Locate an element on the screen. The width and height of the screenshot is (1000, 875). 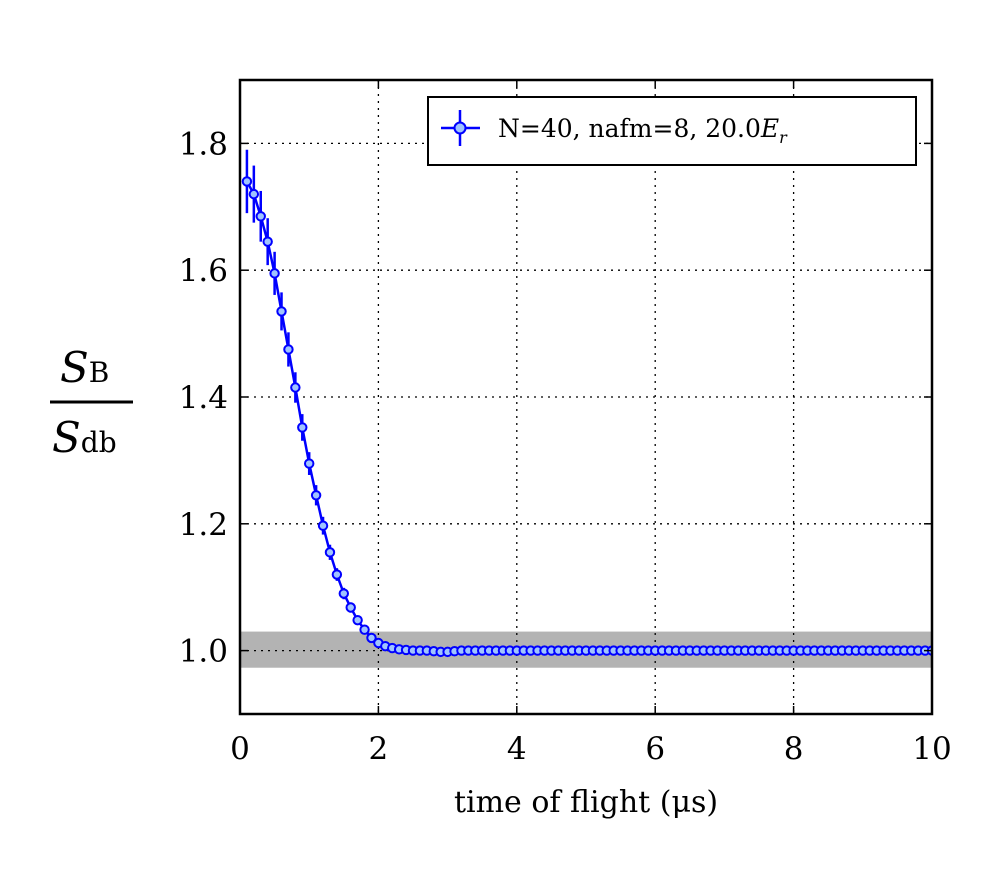
x-tick-label: 8 is located at coordinates (794, 749).